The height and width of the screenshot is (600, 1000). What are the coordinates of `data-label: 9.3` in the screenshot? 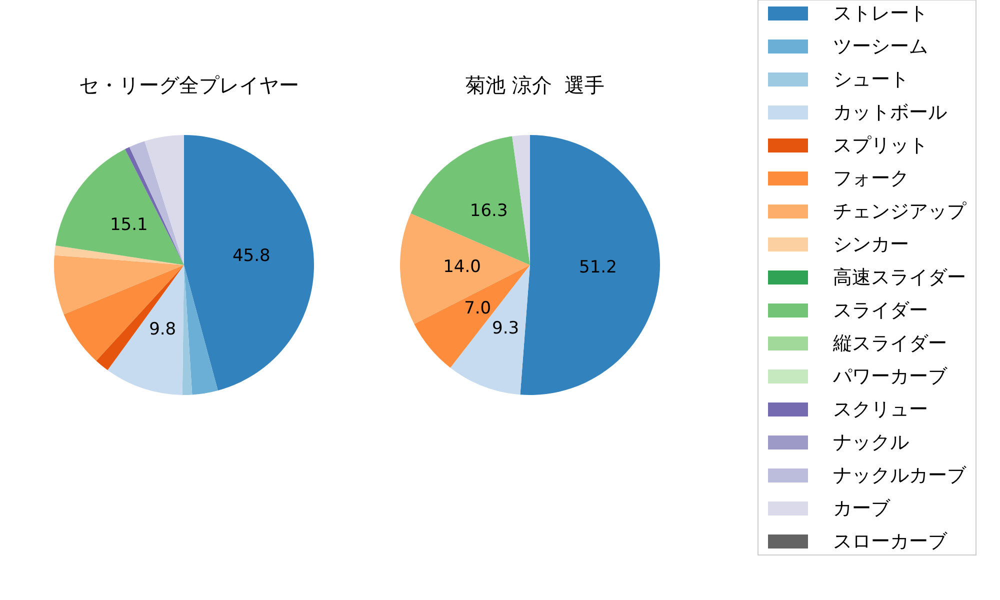 It's located at (506, 328).